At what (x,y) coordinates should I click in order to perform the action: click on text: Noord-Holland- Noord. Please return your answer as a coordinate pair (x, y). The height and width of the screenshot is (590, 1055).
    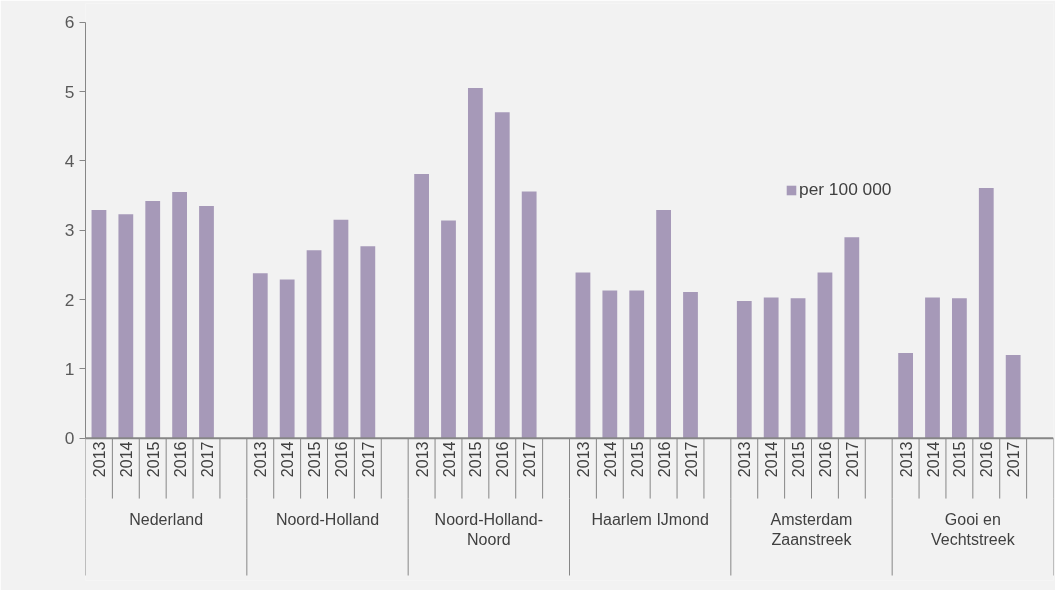
    Looking at the image, I should click on (489, 529).